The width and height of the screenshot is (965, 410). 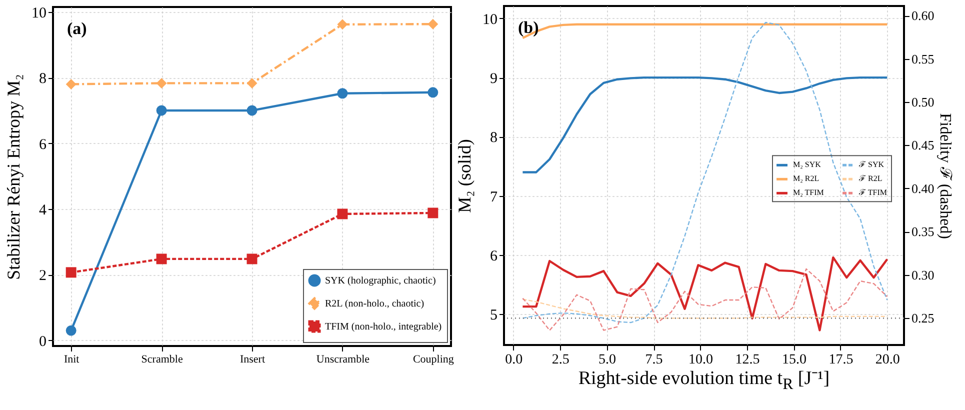 What do you see at coordinates (923, 232) in the screenshot?
I see `y2-tick-label: 0.35` at bounding box center [923, 232].